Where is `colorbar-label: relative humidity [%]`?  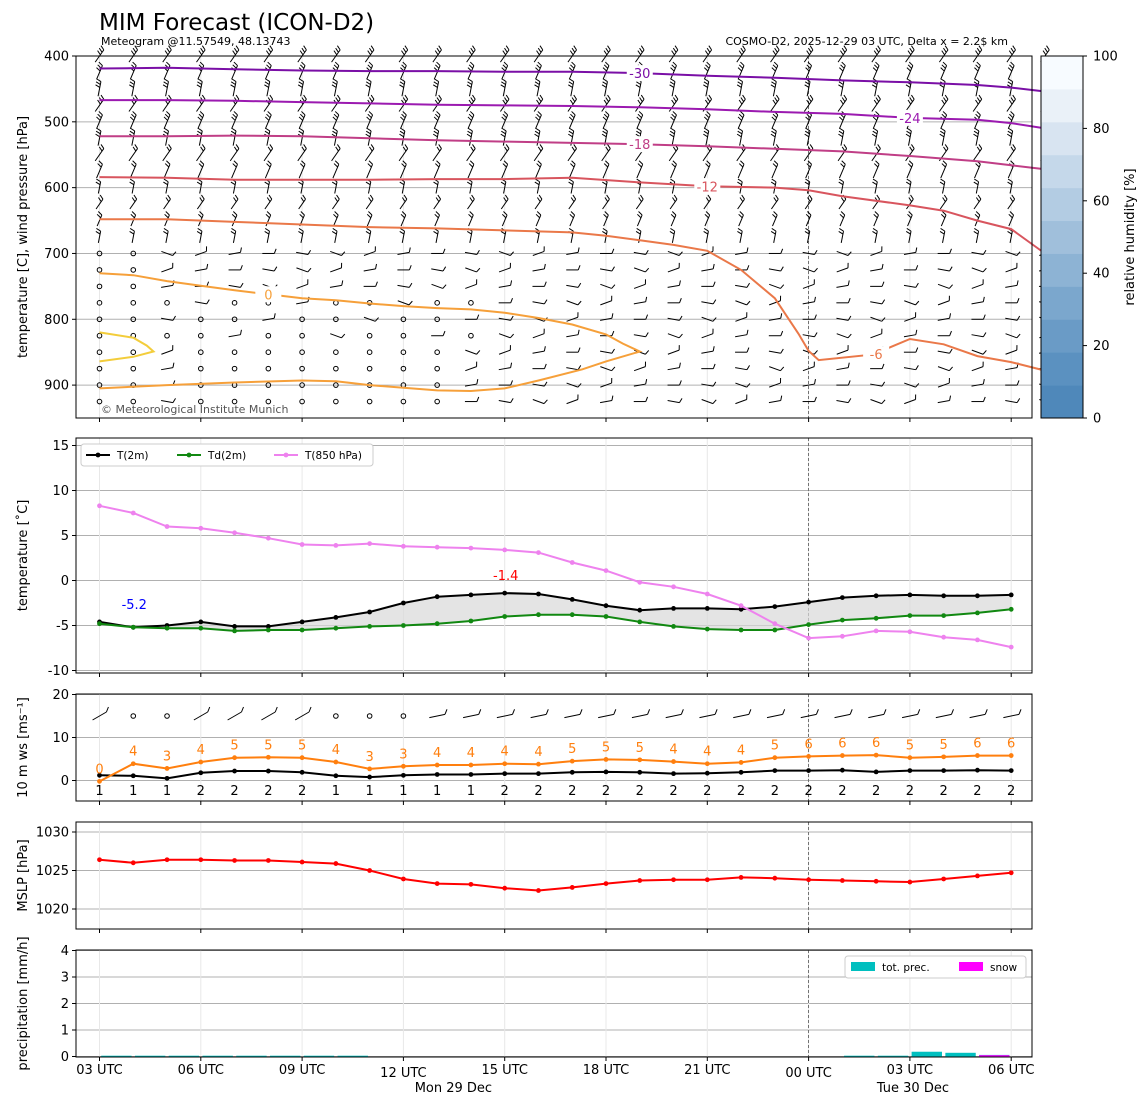 colorbar-label: relative humidity [%] is located at coordinates (1130, 236).